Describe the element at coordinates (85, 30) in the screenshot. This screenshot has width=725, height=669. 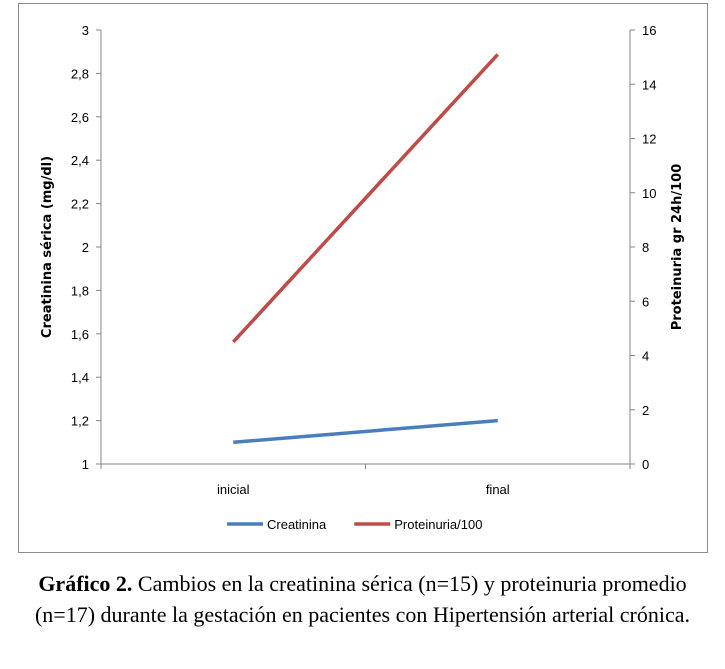
I see `y-left-tick-label: 3` at that location.